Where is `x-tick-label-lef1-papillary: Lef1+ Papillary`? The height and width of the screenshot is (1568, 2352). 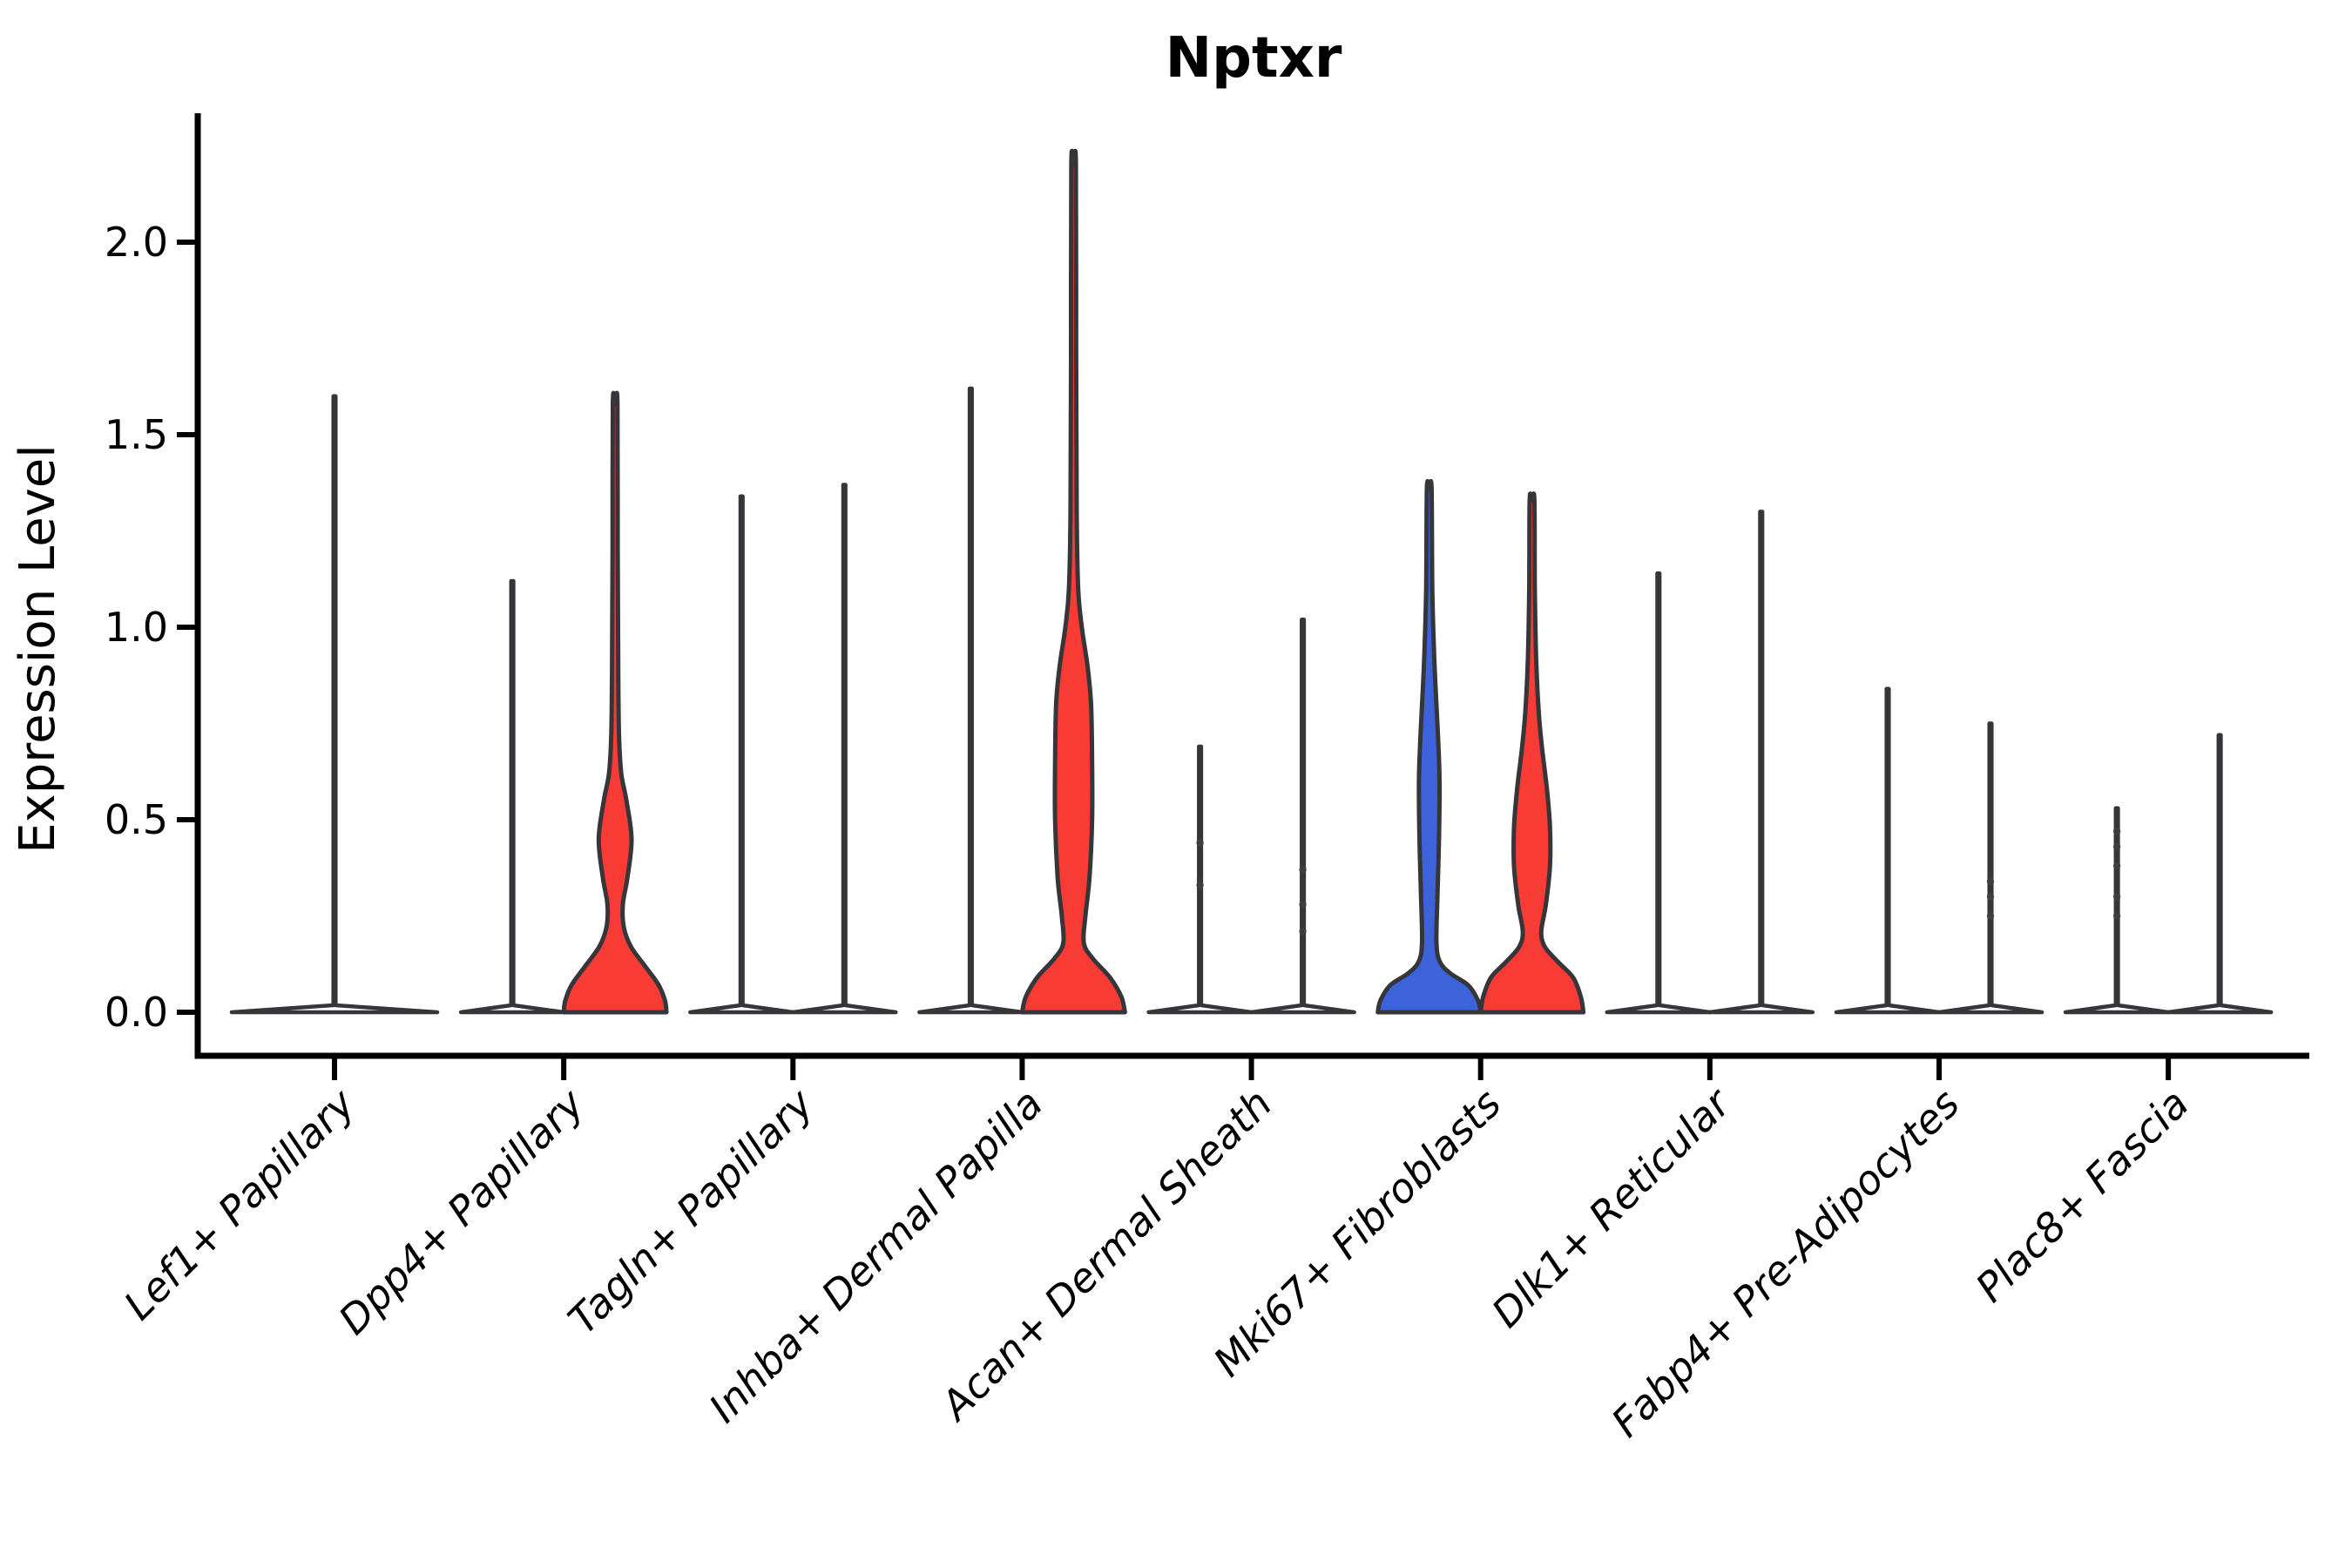 x-tick-label-lef1-papillary: Lef1+ Papillary is located at coordinates (240, 1203).